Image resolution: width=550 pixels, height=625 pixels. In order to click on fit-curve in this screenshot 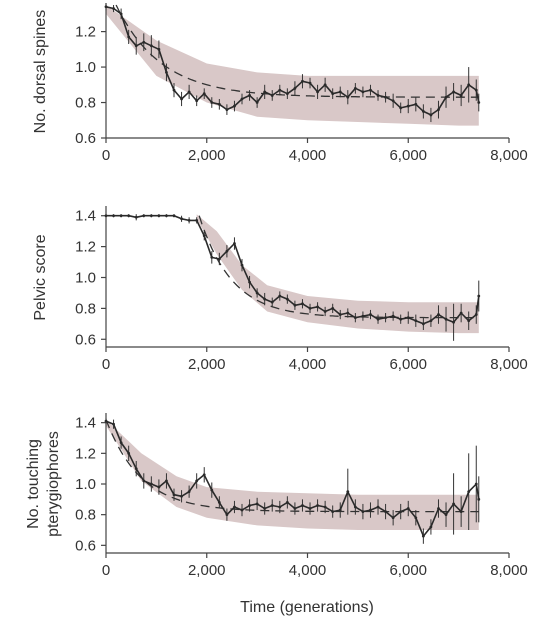, I will do `click(292, 466)`.